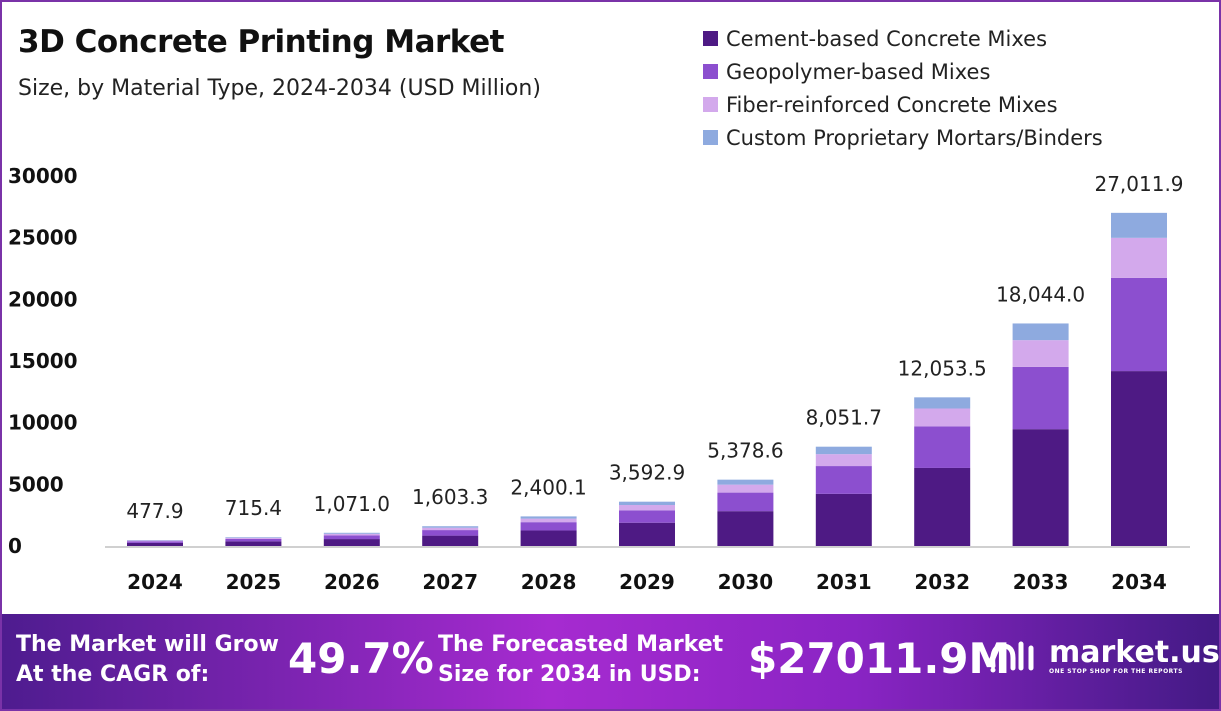 The height and width of the screenshot is (711, 1221). What do you see at coordinates (147, 644) in the screenshot?
I see `cagr-label-line1: The Market will Grow` at bounding box center [147, 644].